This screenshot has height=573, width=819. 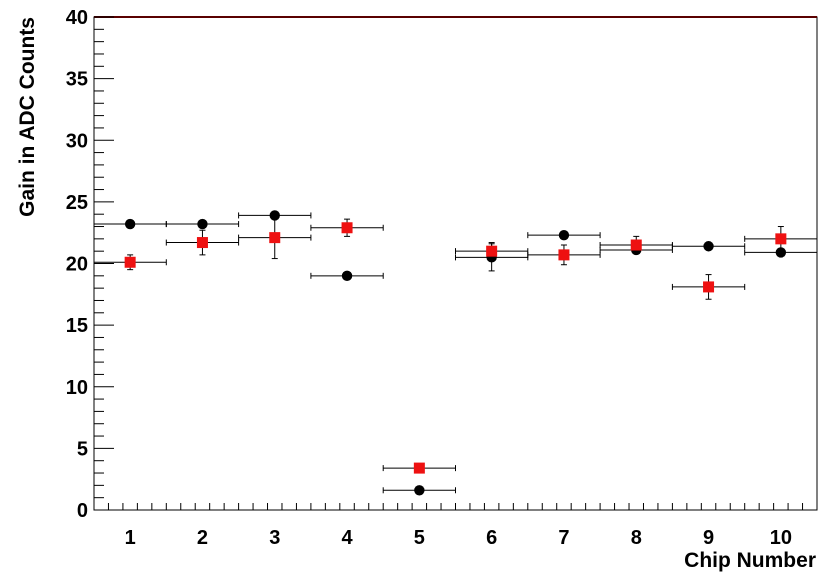 I want to click on x-tick-label: 2, so click(x=202, y=538).